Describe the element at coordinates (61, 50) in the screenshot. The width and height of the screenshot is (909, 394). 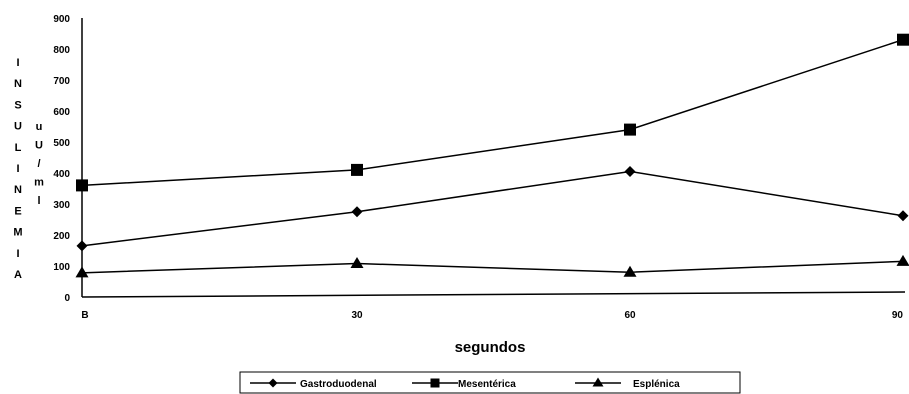
I see `y-tick-label: 800` at that location.